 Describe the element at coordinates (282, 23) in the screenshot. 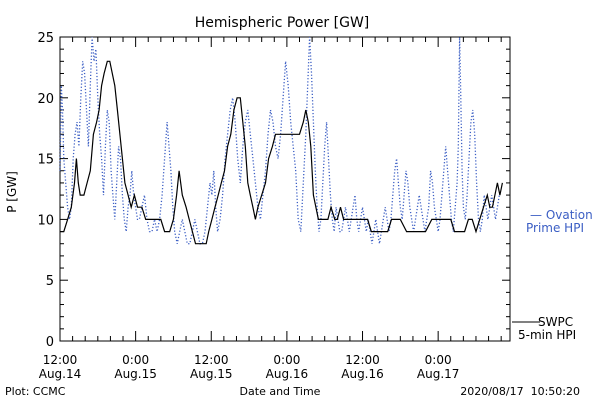

I see `chart-title: Hemispheric Power [GW]` at that location.